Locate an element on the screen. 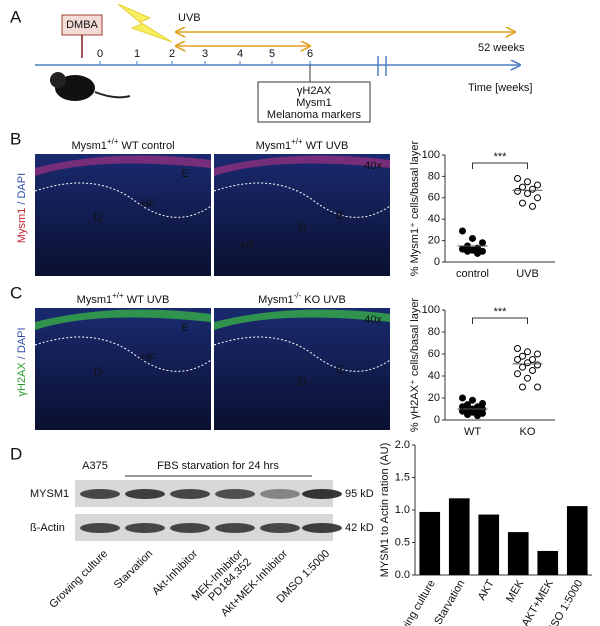  stain-label: γH2AX / DAPI is located at coordinates (22, 361).